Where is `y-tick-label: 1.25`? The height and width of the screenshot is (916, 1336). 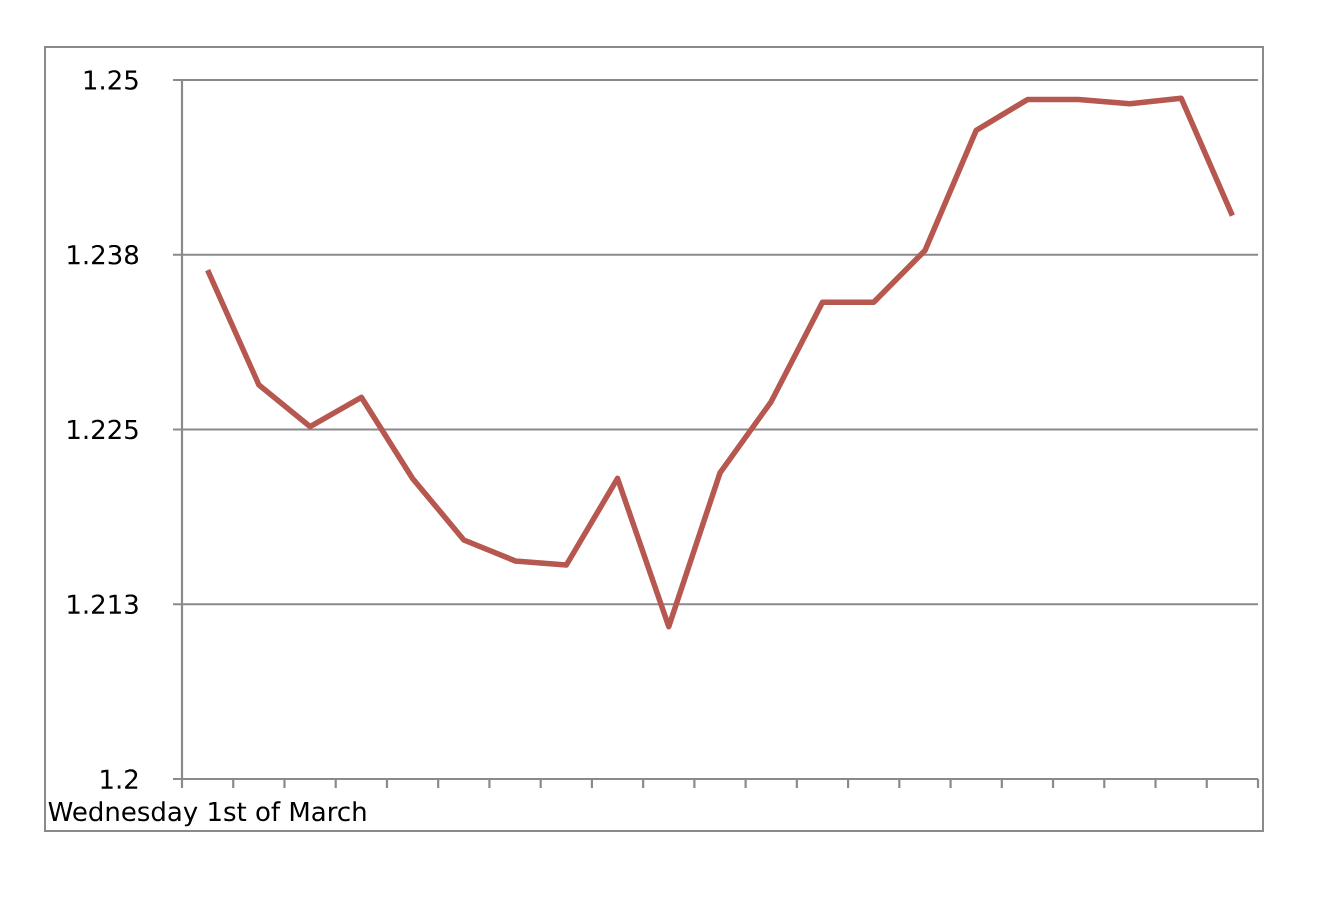
y-tick-label: 1.25 is located at coordinates (111, 80).